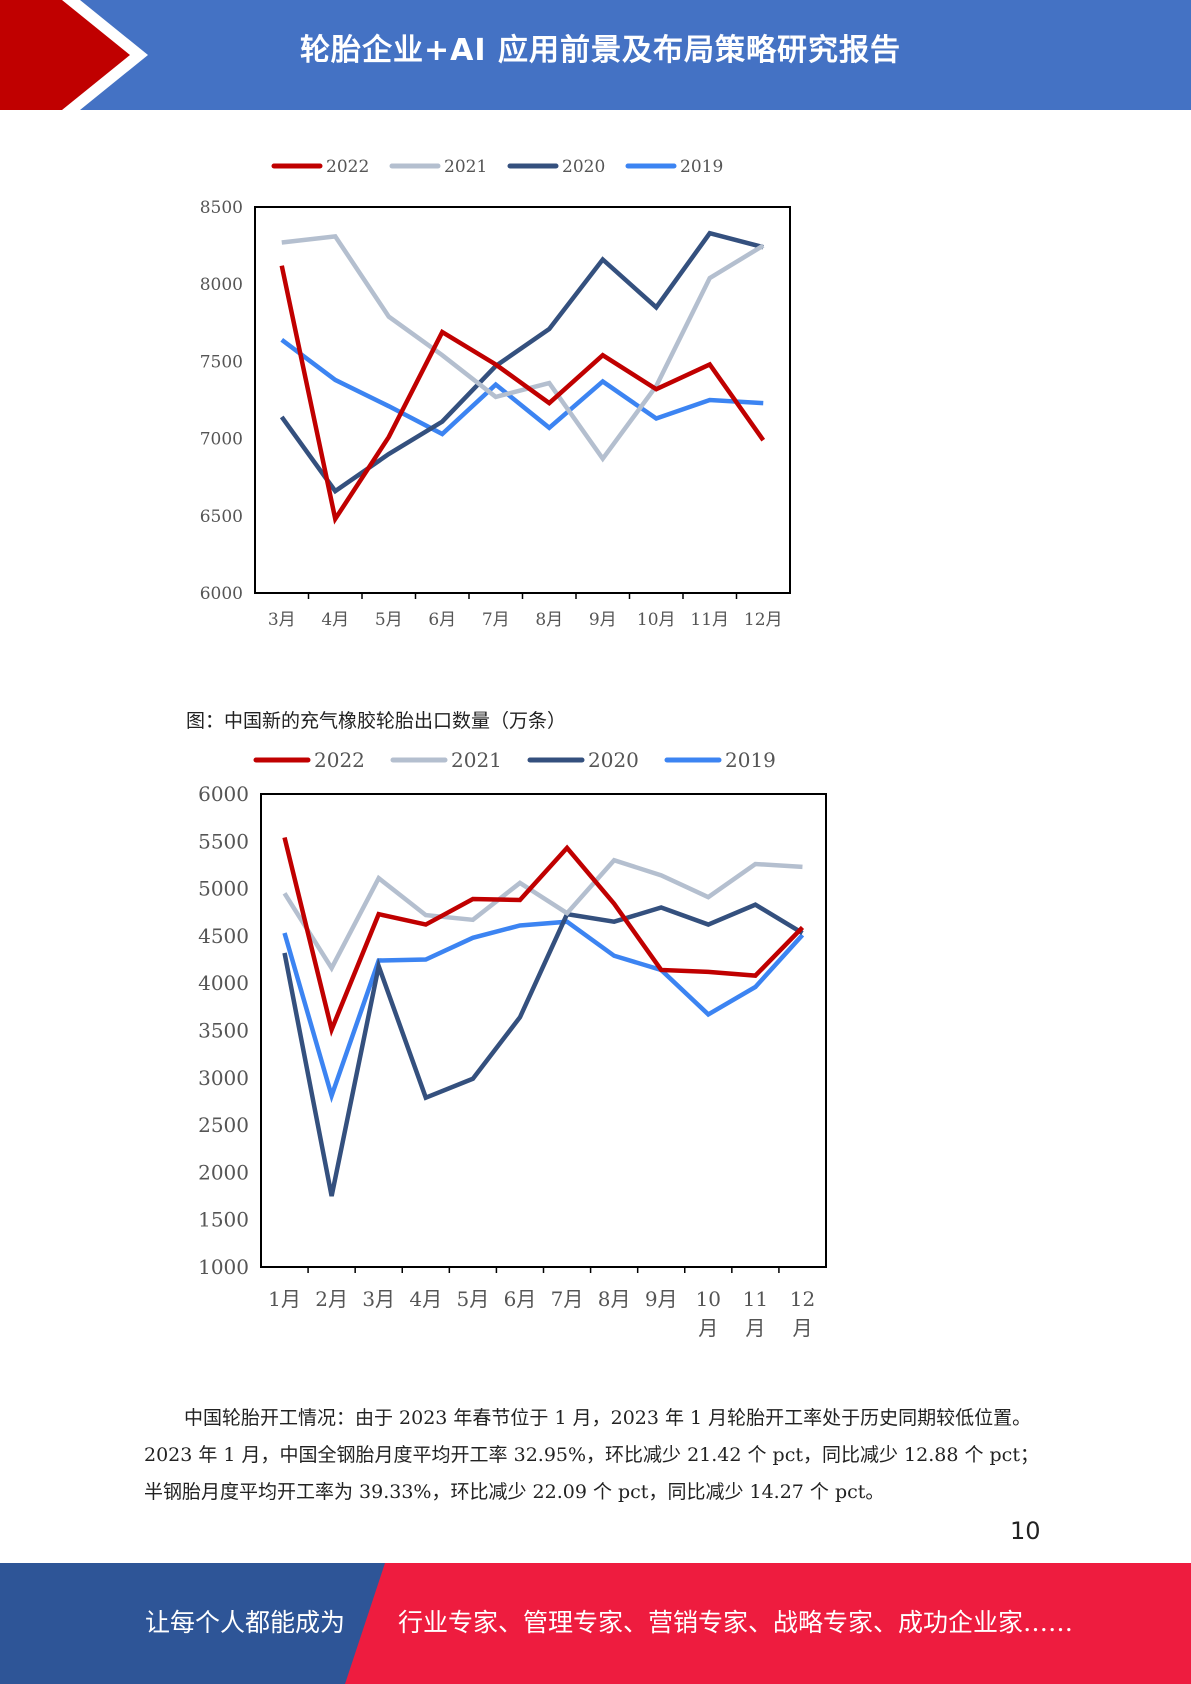  Describe the element at coordinates (74, 55) in the screenshot. I see `header-chevron-icon` at that location.